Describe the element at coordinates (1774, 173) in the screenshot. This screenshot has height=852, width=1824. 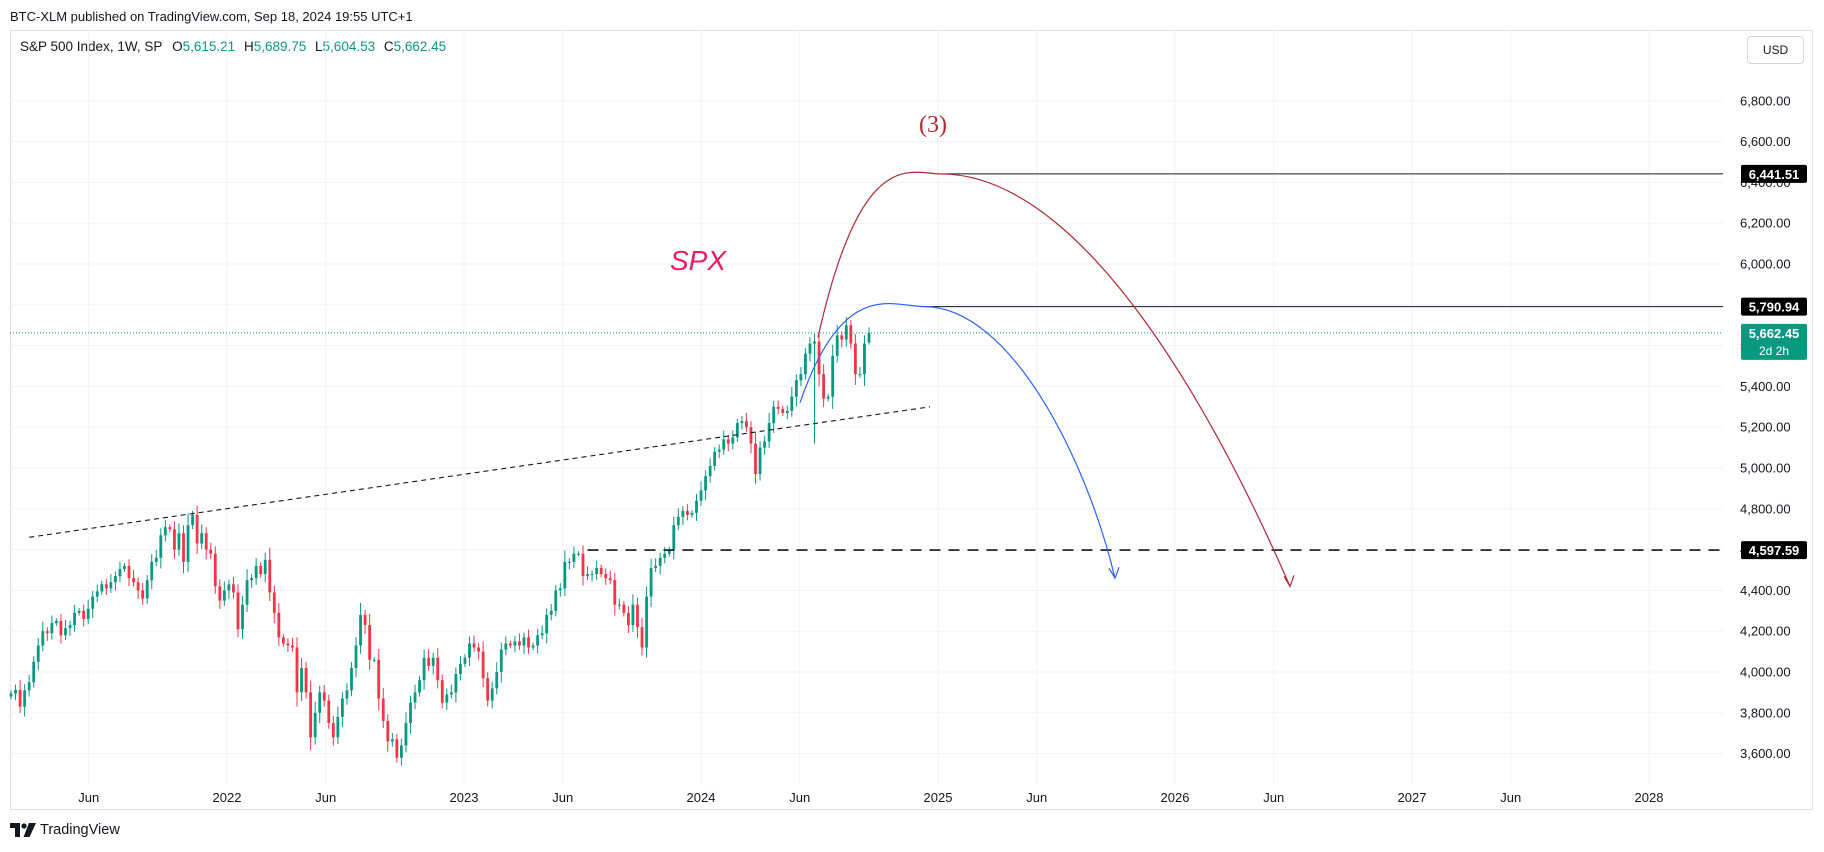
I see `level-high-tag-bg` at that location.